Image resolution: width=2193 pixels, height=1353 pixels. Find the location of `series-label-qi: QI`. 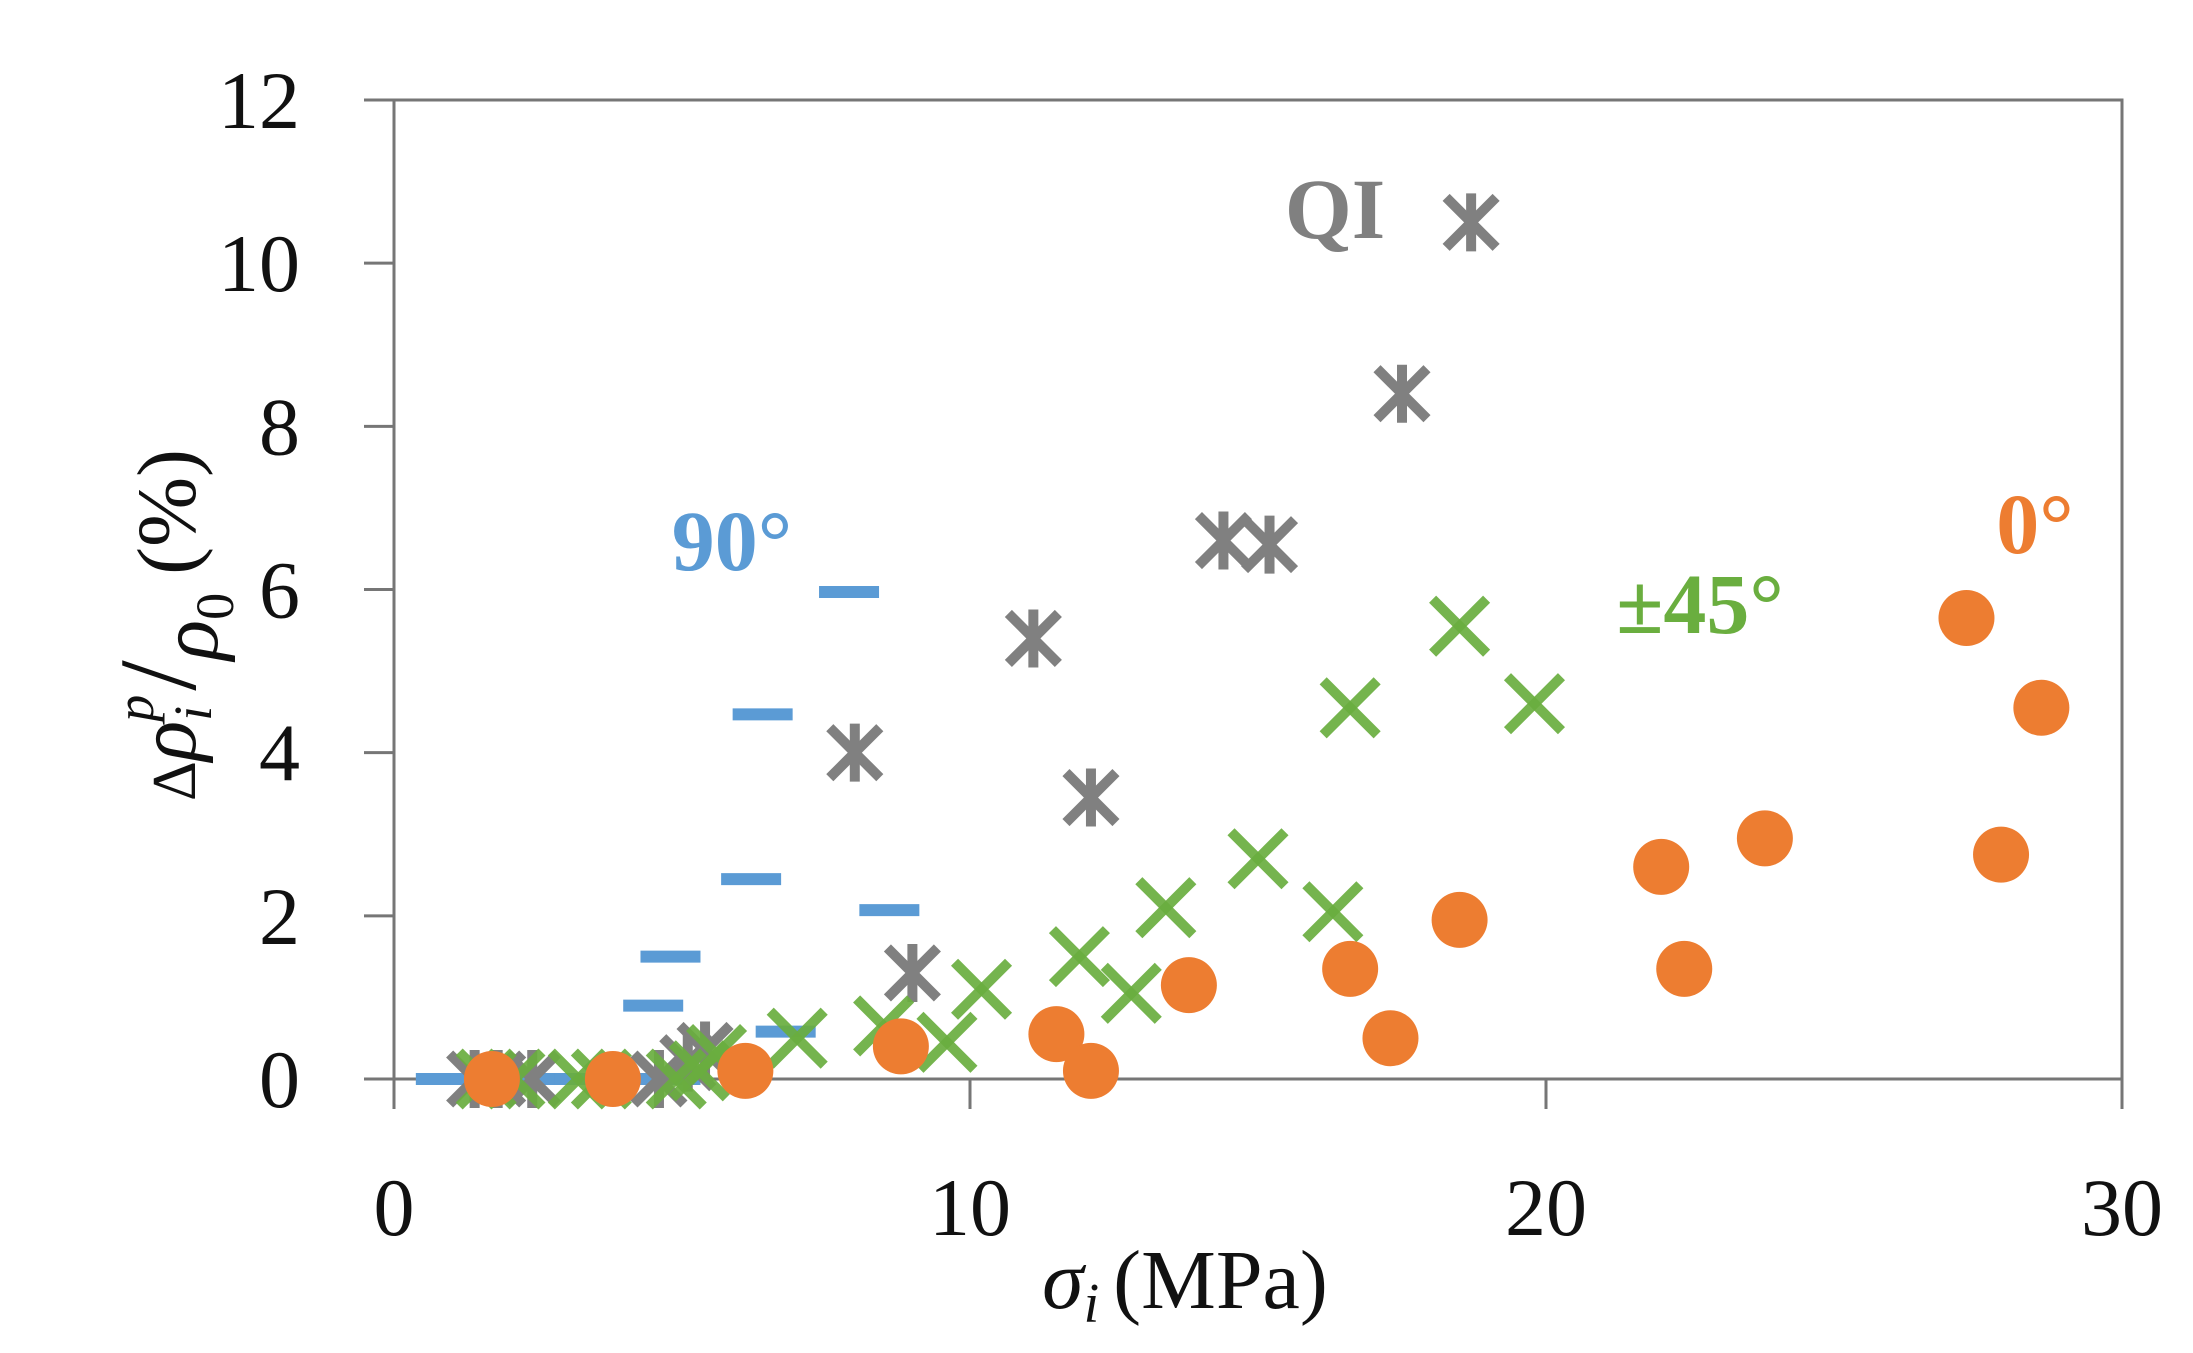

series-label-qi: QI is located at coordinates (1335, 209).